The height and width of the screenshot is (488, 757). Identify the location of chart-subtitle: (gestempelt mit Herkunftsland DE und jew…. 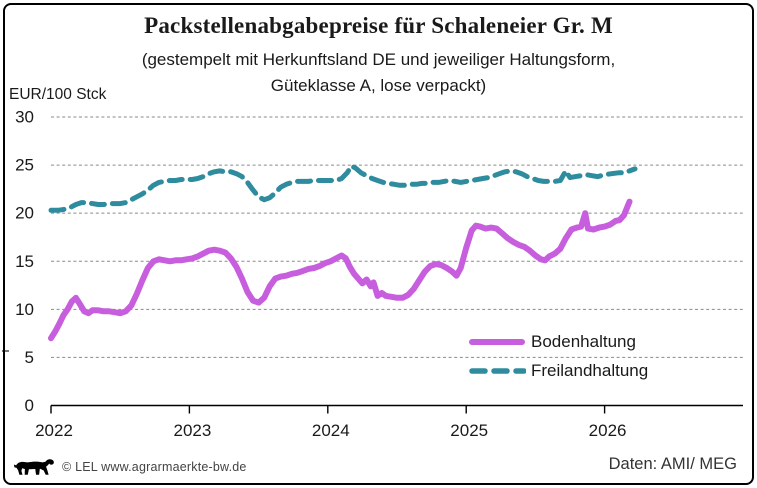
(378, 73).